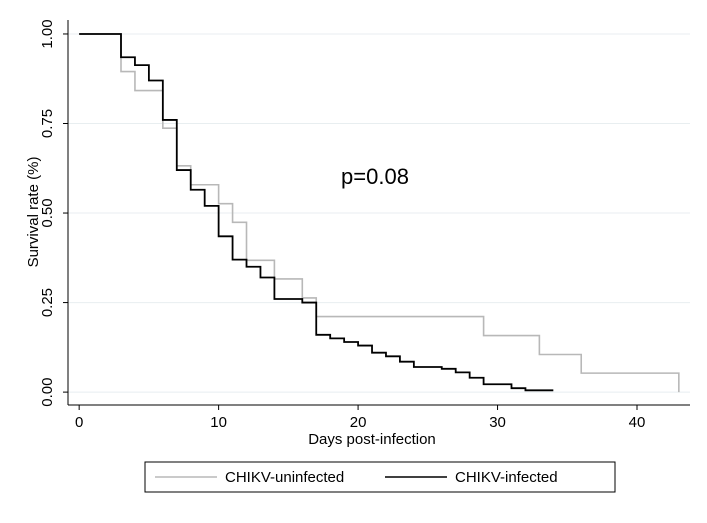 This screenshot has height=523, width=707. I want to click on y-tick-label: 0.50, so click(47, 212).